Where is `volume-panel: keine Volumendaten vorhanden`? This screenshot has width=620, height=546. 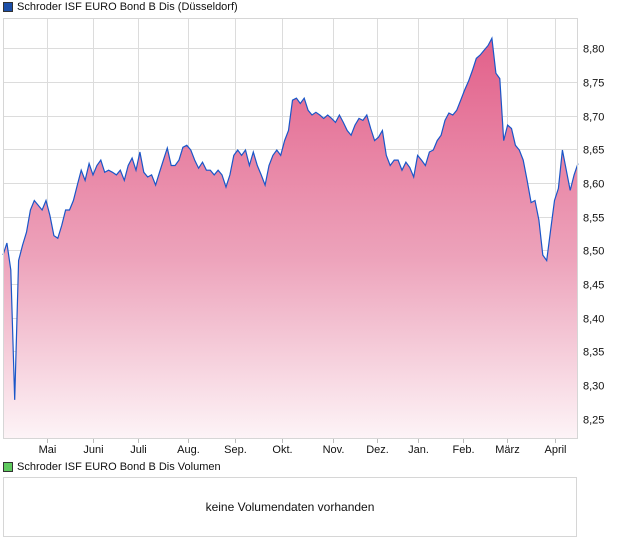
volume-panel: keine Volumendaten vorhanden is located at coordinates (290, 507).